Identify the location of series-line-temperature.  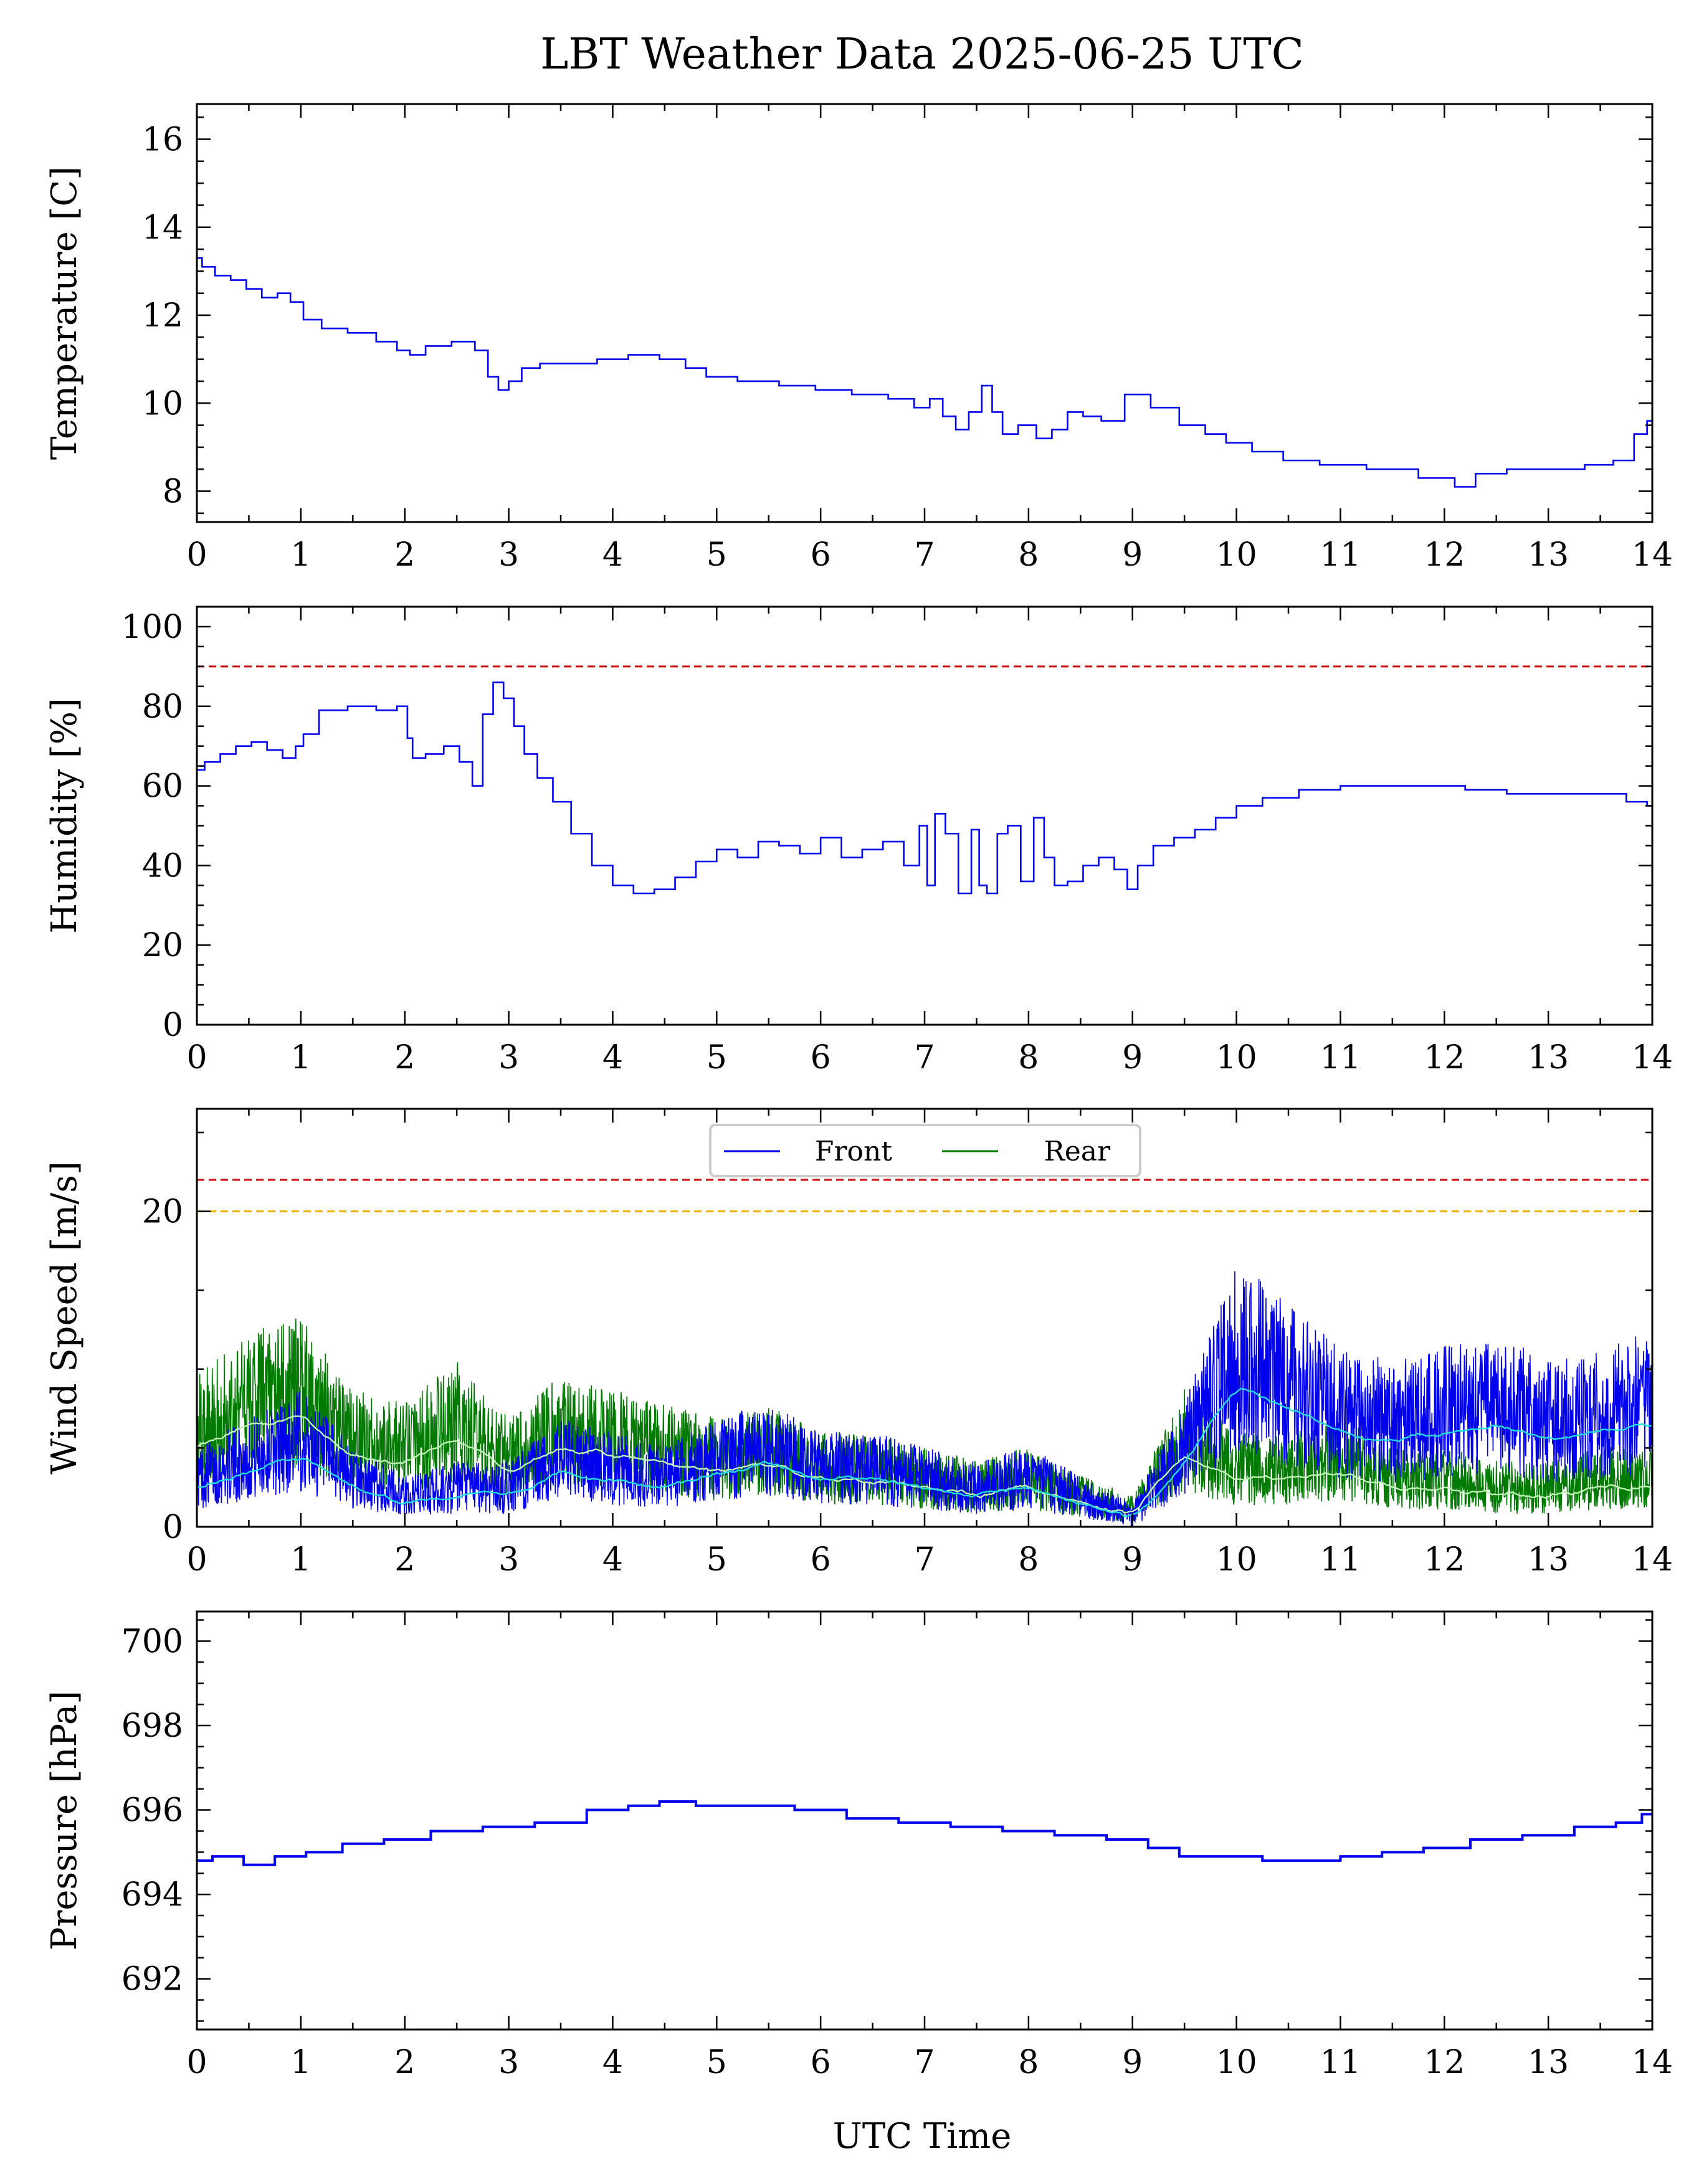
(924, 372).